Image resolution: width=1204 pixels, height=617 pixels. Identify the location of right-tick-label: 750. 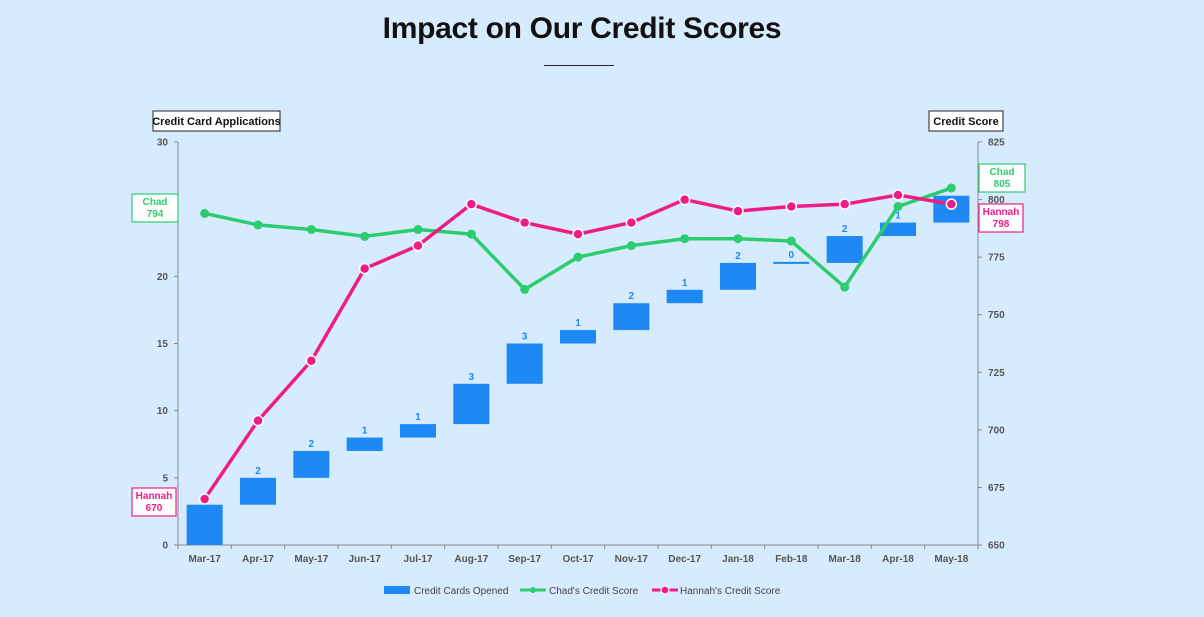
(996, 315).